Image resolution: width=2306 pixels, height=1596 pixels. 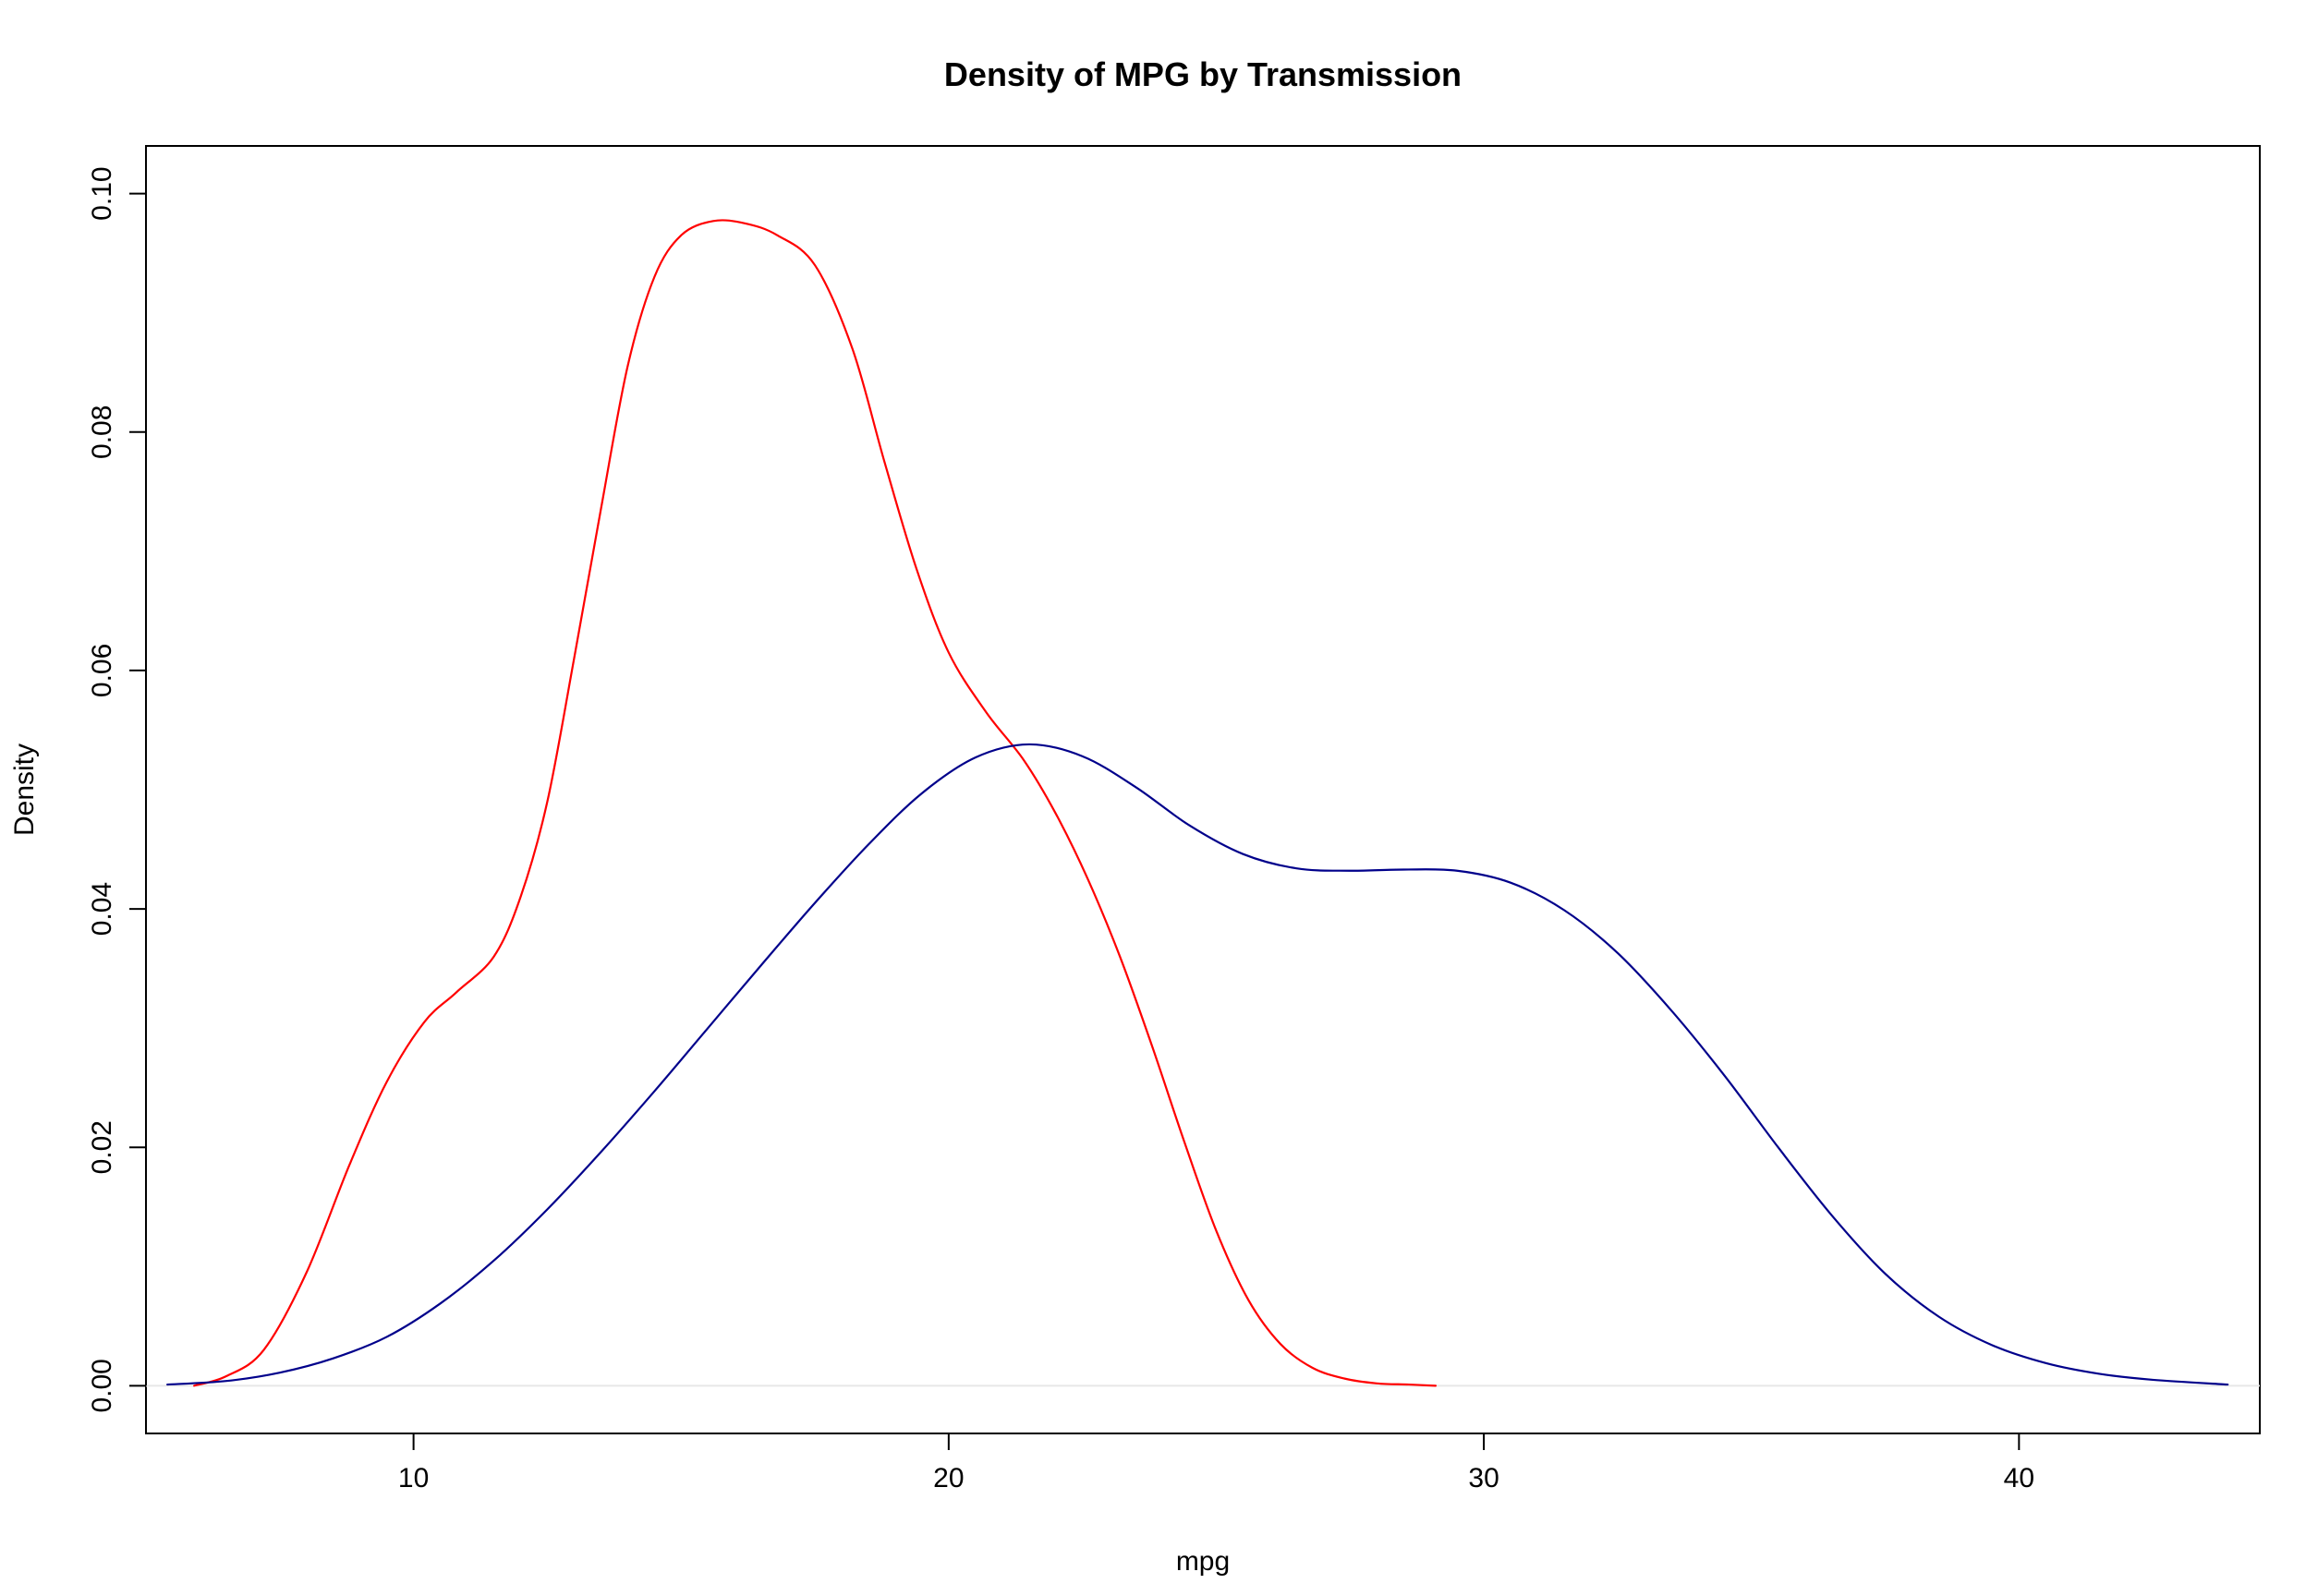 I want to click on x-tick-label: 40, so click(x=2019, y=1478).